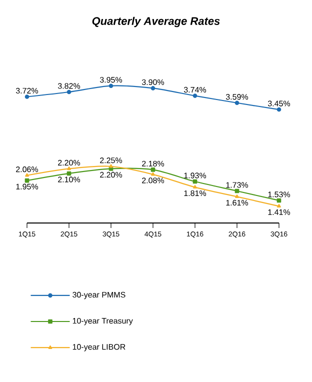 This screenshot has width=312, height=382. Describe the element at coordinates (111, 161) in the screenshot. I see `data-label: 2.25%` at that location.